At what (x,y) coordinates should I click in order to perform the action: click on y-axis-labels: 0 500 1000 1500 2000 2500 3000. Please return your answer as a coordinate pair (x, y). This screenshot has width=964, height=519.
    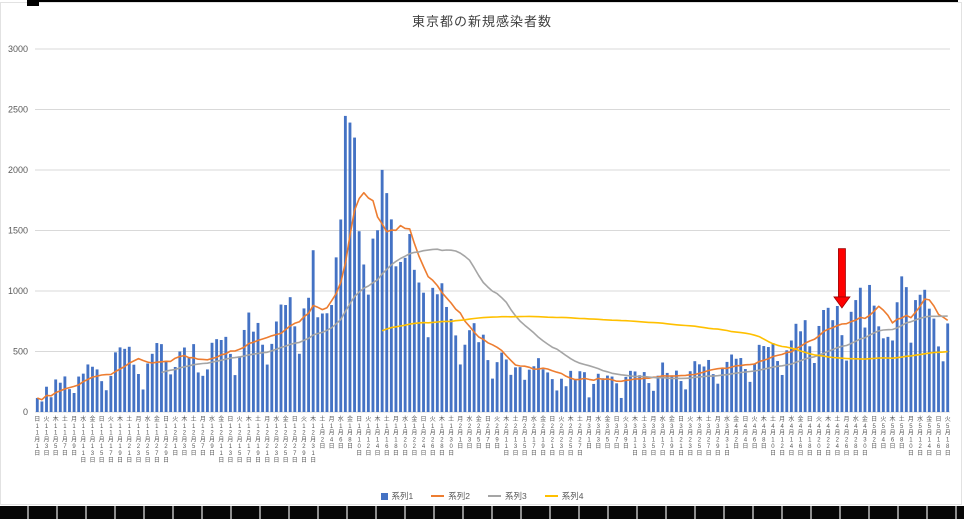
    Looking at the image, I should click on (18, 230).